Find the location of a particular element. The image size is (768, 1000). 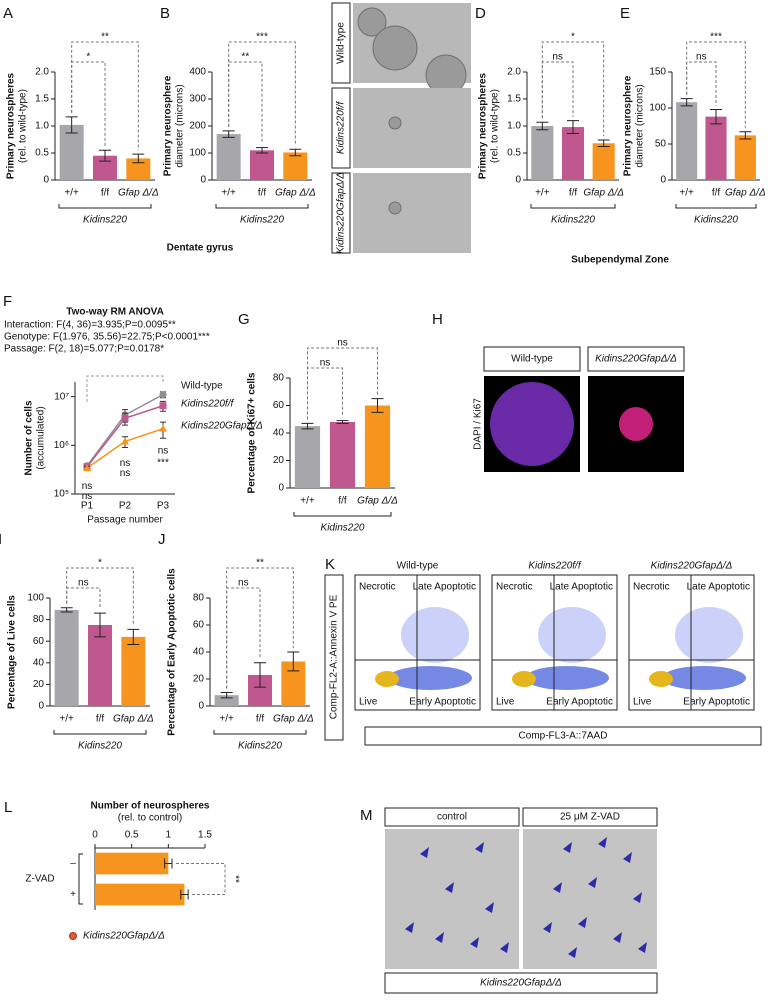

stats-title: Two-way RM ANOVA is located at coordinates (115, 312).